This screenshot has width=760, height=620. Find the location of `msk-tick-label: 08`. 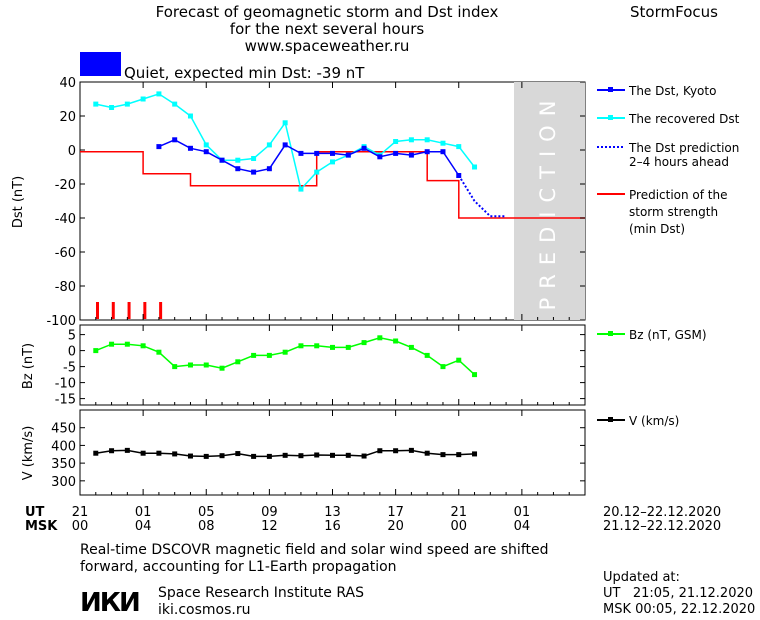

msk-tick-label: 08 is located at coordinates (206, 526).